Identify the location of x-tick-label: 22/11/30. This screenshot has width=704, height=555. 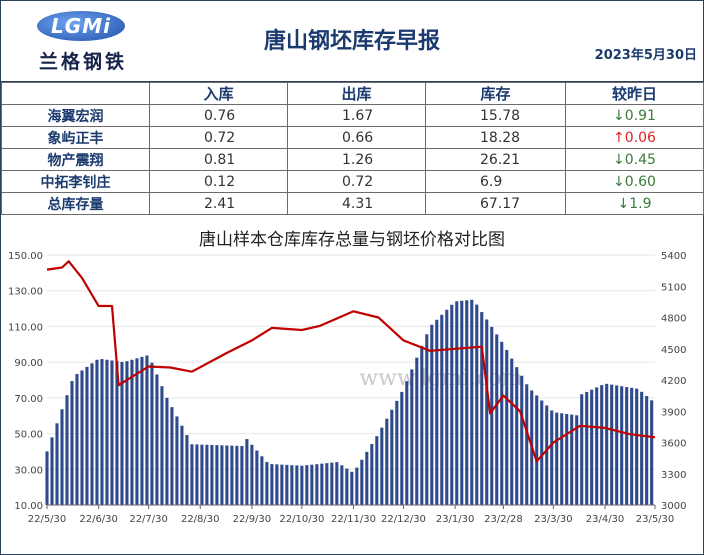
(353, 519).